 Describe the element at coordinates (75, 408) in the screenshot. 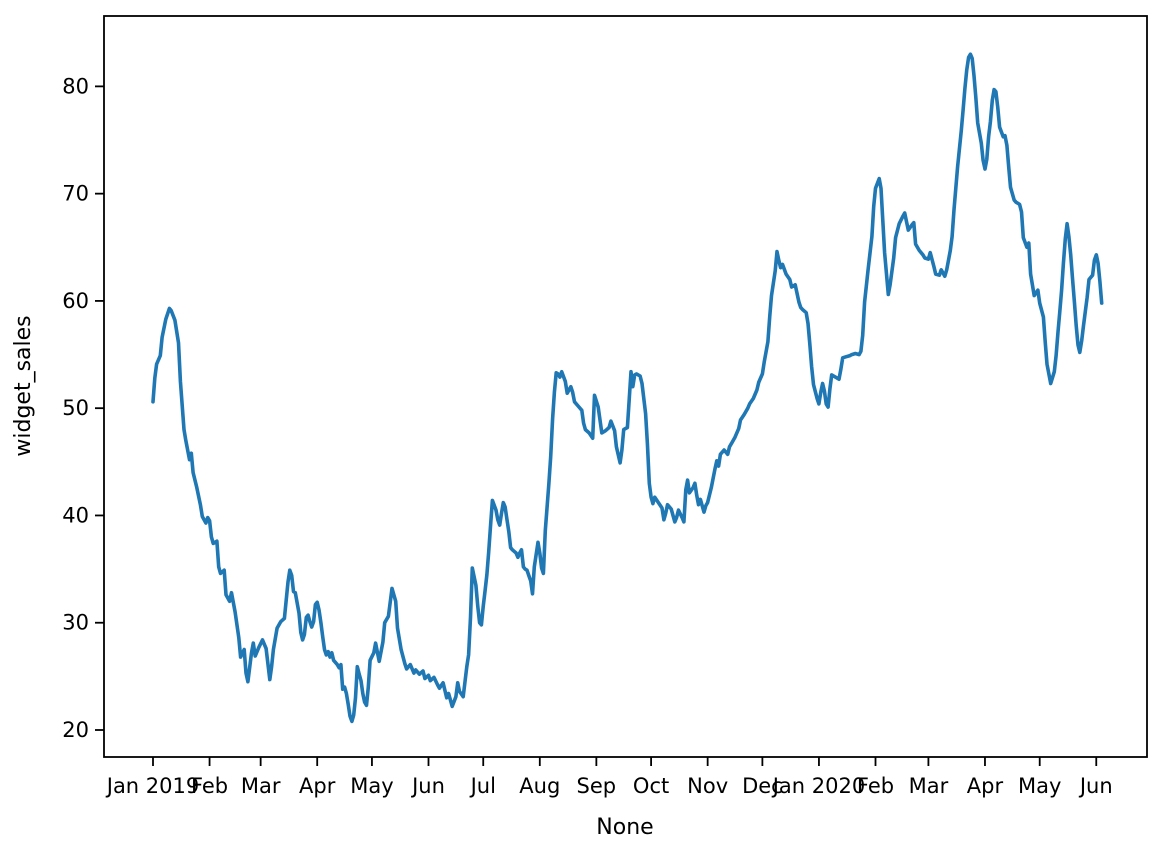

I see `y-tick-label: 50` at that location.